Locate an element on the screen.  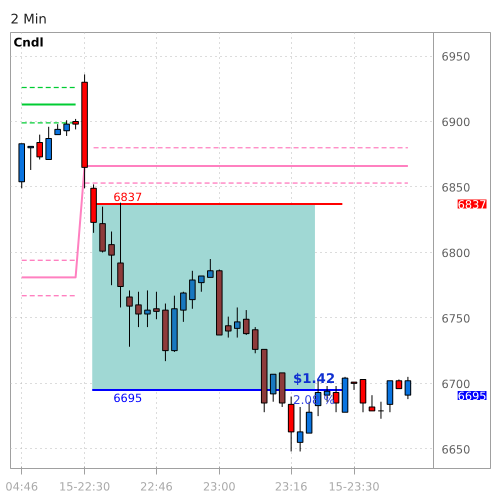
x-tick-label: 23:16 is located at coordinates (291, 487).